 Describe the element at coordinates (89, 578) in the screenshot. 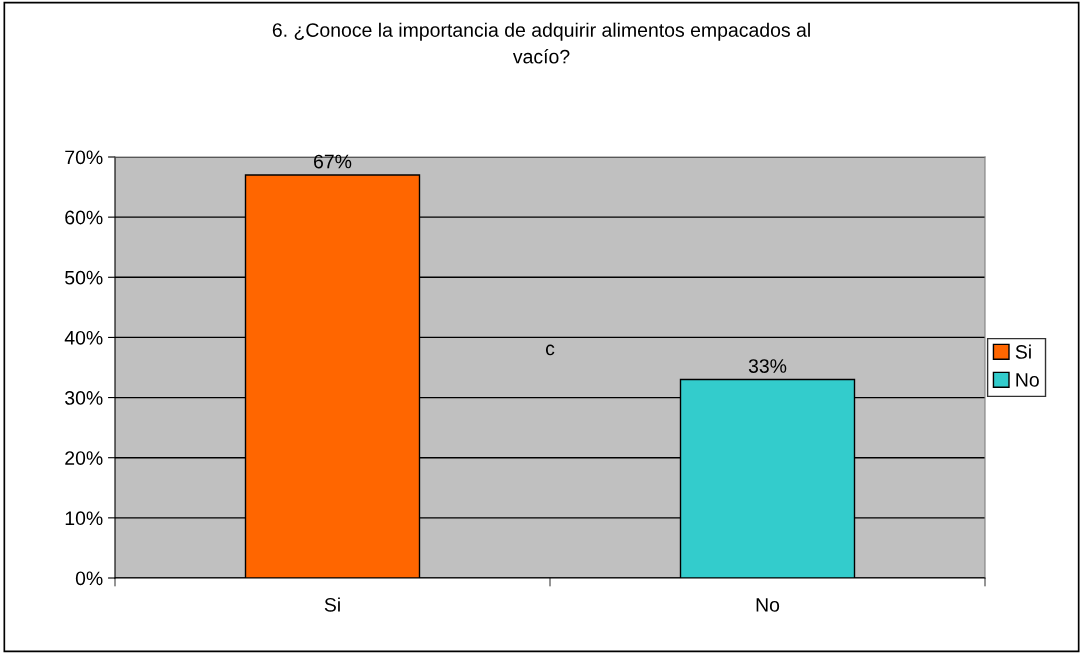

I see `y-tick-label: 0%` at that location.